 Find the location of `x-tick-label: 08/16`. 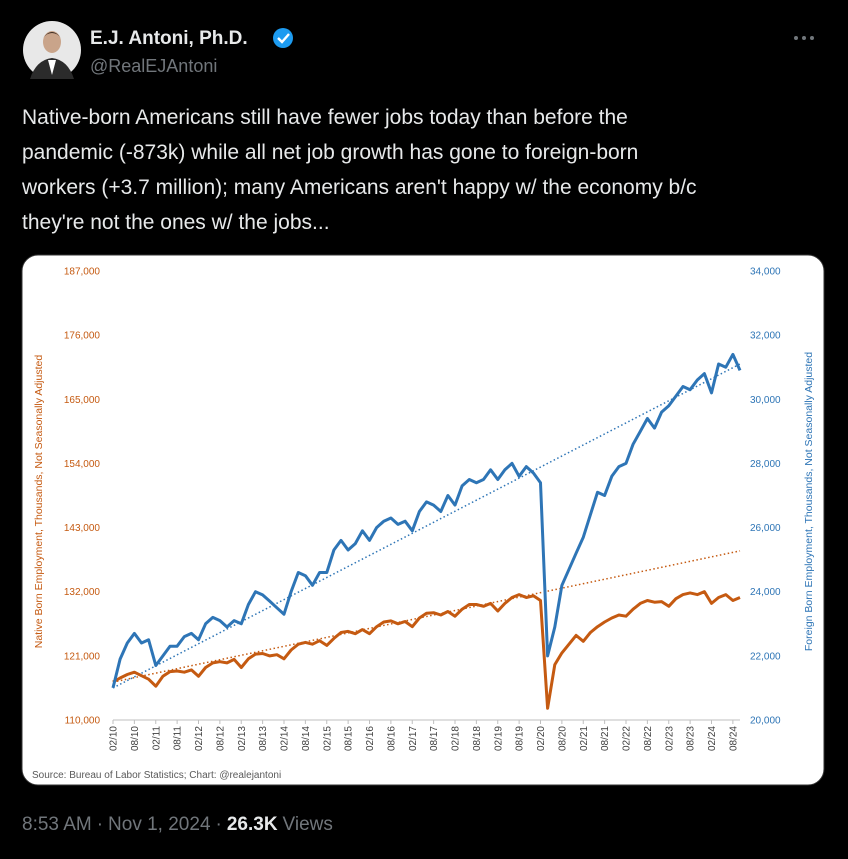

x-tick-label: 08/16 is located at coordinates (391, 738).